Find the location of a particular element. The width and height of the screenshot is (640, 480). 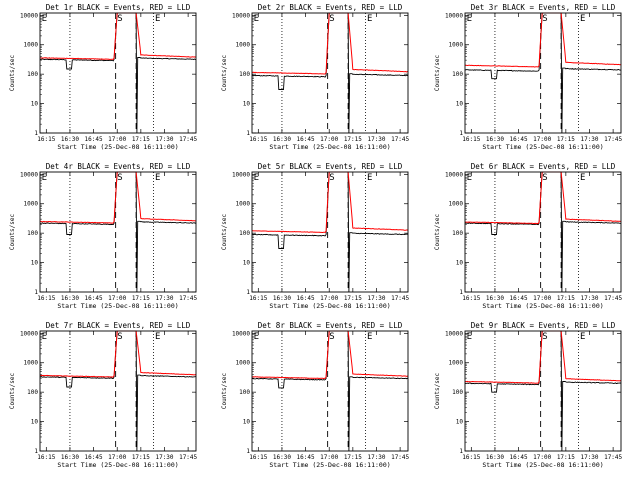

panel-title: Det 4r BLACK = Events, RED = LLD is located at coordinates (118, 166).